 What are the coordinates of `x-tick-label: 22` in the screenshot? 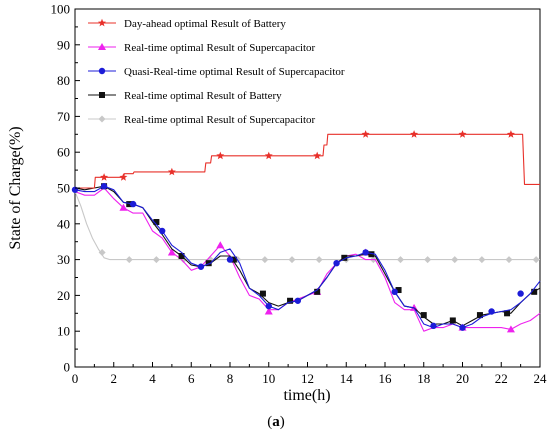 It's located at (501, 378).